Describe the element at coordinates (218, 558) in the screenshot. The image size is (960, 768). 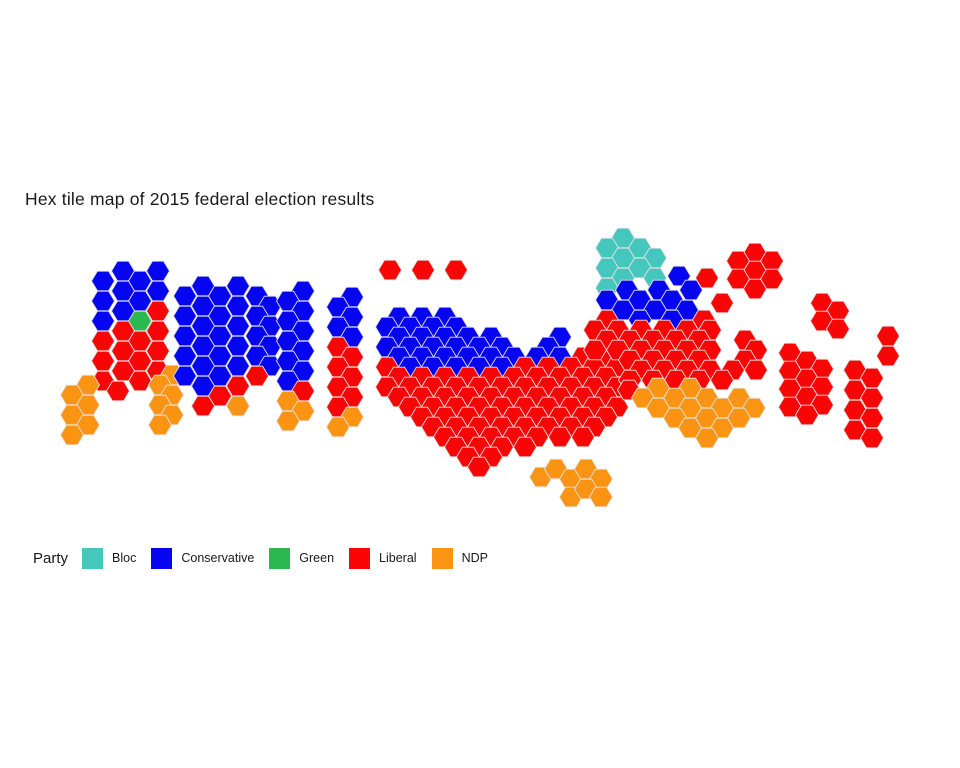
I see `legend-label-conservative: Conservative` at that location.